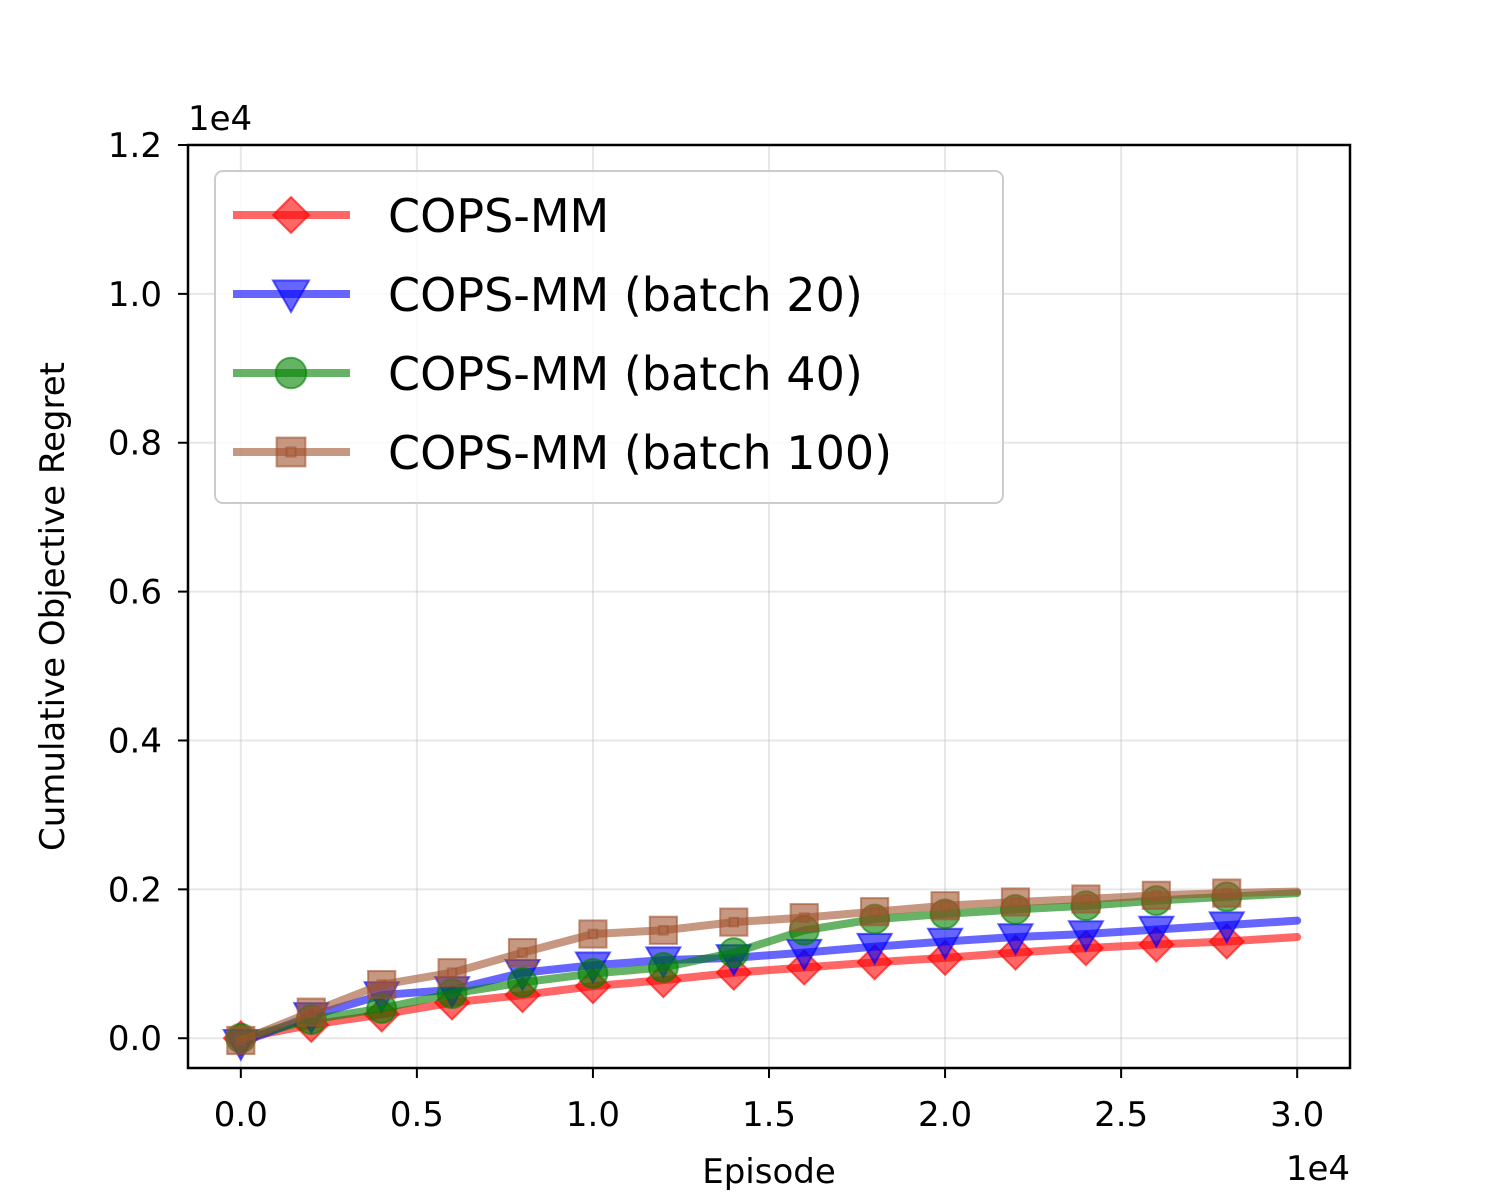 The image size is (1500, 1200). Describe the element at coordinates (1318, 1169) in the screenshot. I see `x-exponent-label: 1e4` at that location.